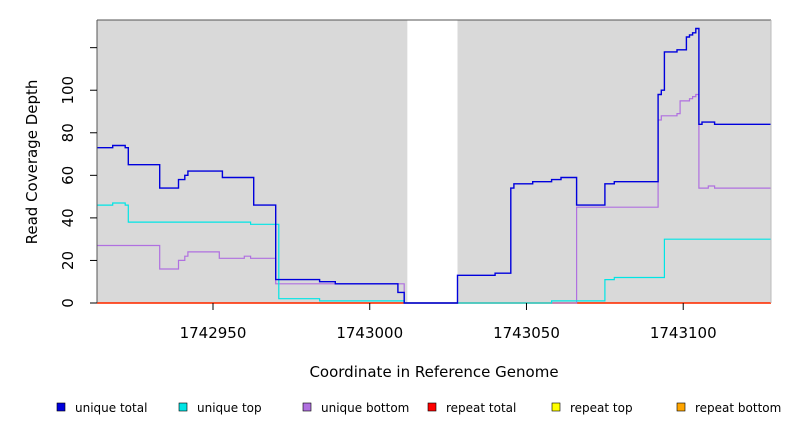 This screenshot has height=436, width=792. Describe the element at coordinates (68, 217) in the screenshot. I see `y-tick-label: 40` at that location.